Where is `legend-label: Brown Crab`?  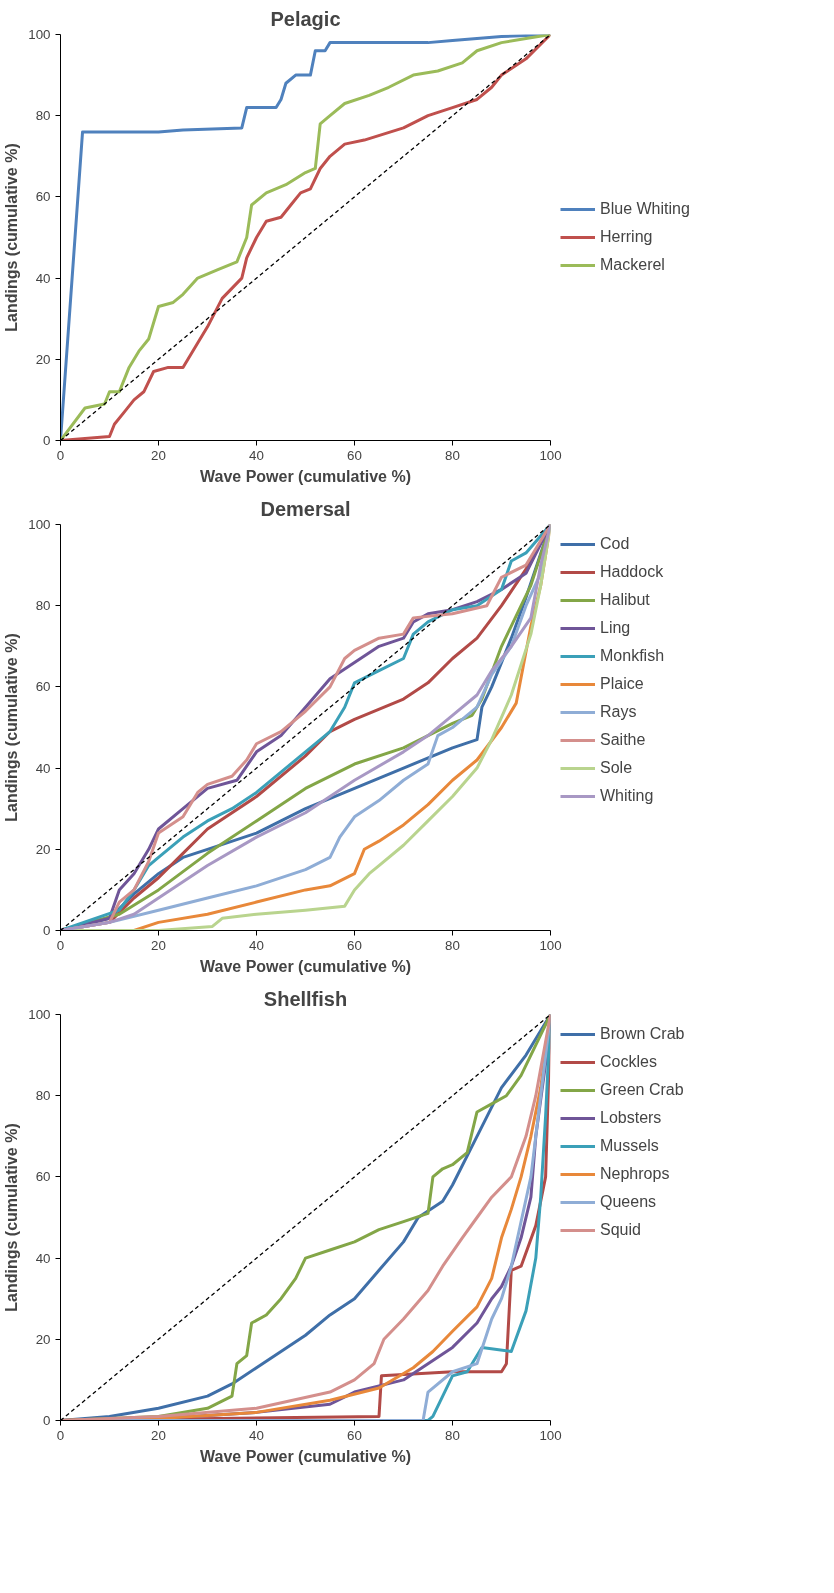
legend-label: Brown Crab is located at coordinates (642, 1034).